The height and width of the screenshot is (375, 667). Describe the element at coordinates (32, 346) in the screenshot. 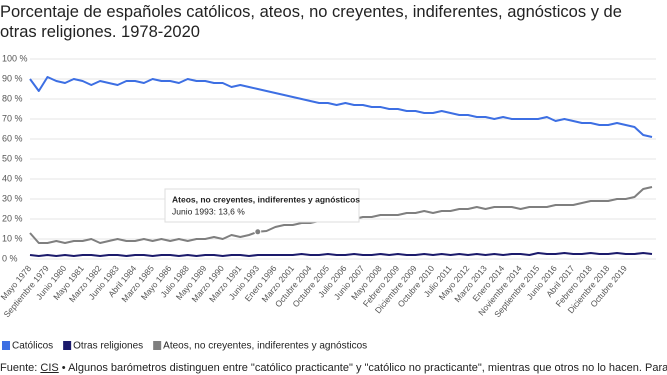

I see `legend-label: Católicos` at that location.